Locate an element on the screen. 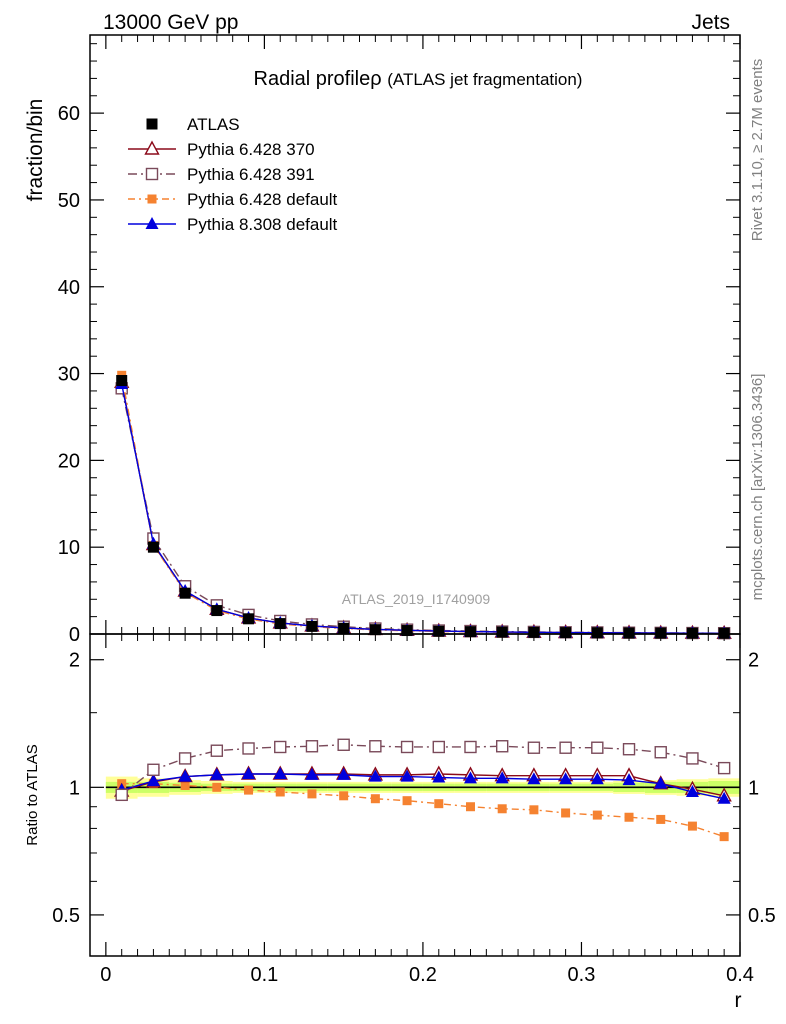 This screenshot has width=786, height=1024. ratio-y-tick-label: 2 is located at coordinates (74, 661).